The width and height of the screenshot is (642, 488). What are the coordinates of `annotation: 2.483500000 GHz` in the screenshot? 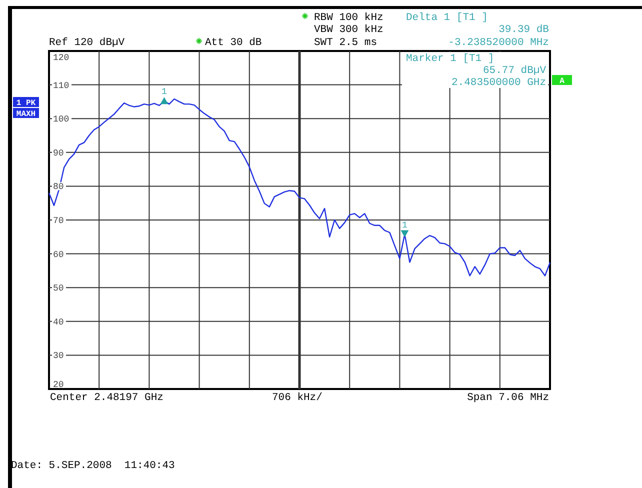 It's located at (498, 83).